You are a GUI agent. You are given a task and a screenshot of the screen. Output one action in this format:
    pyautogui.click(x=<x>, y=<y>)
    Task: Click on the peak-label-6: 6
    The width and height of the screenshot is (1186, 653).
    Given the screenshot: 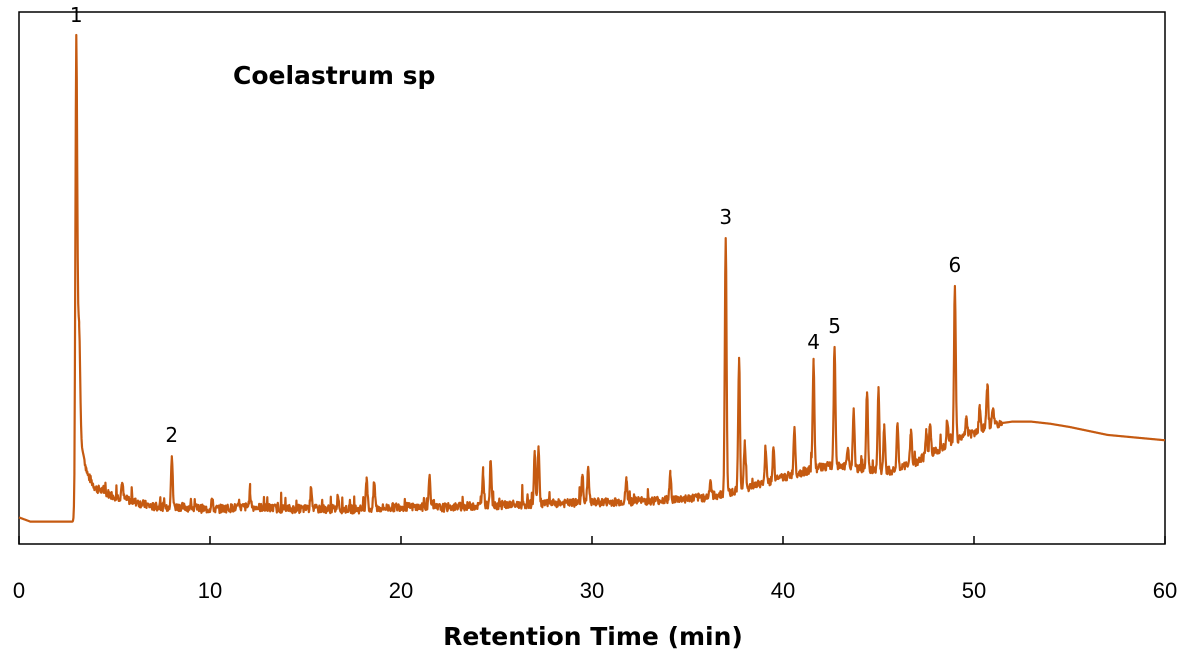 What is the action you would take?
    pyautogui.click(x=955, y=265)
    